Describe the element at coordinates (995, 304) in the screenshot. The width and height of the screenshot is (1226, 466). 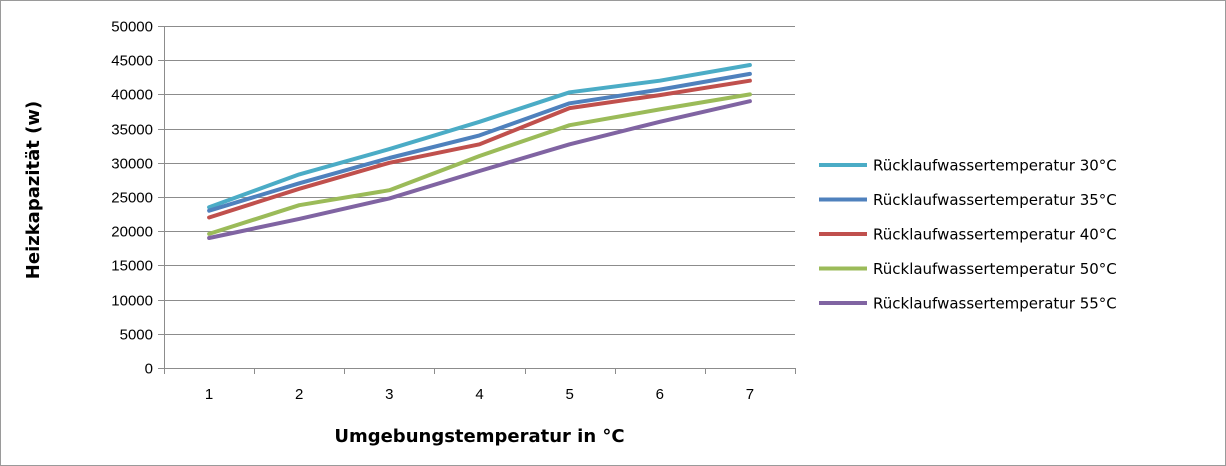
I see `legend-label: Rücklaufwassertemperatur 55°C` at that location.